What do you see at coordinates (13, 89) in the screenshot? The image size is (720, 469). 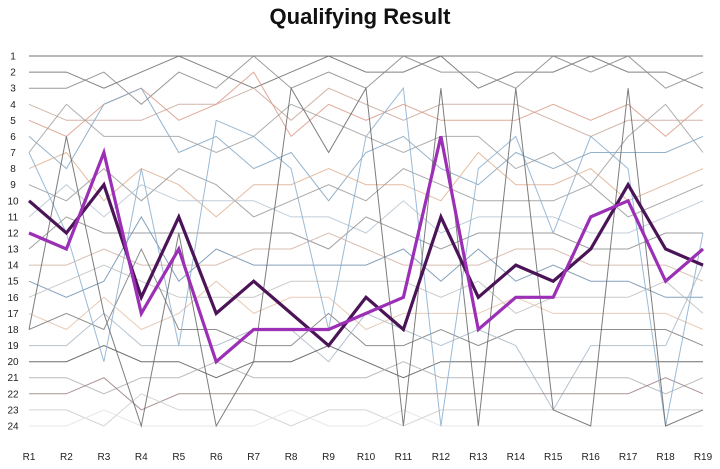 I see `y-tick-label: 3` at bounding box center [13, 89].